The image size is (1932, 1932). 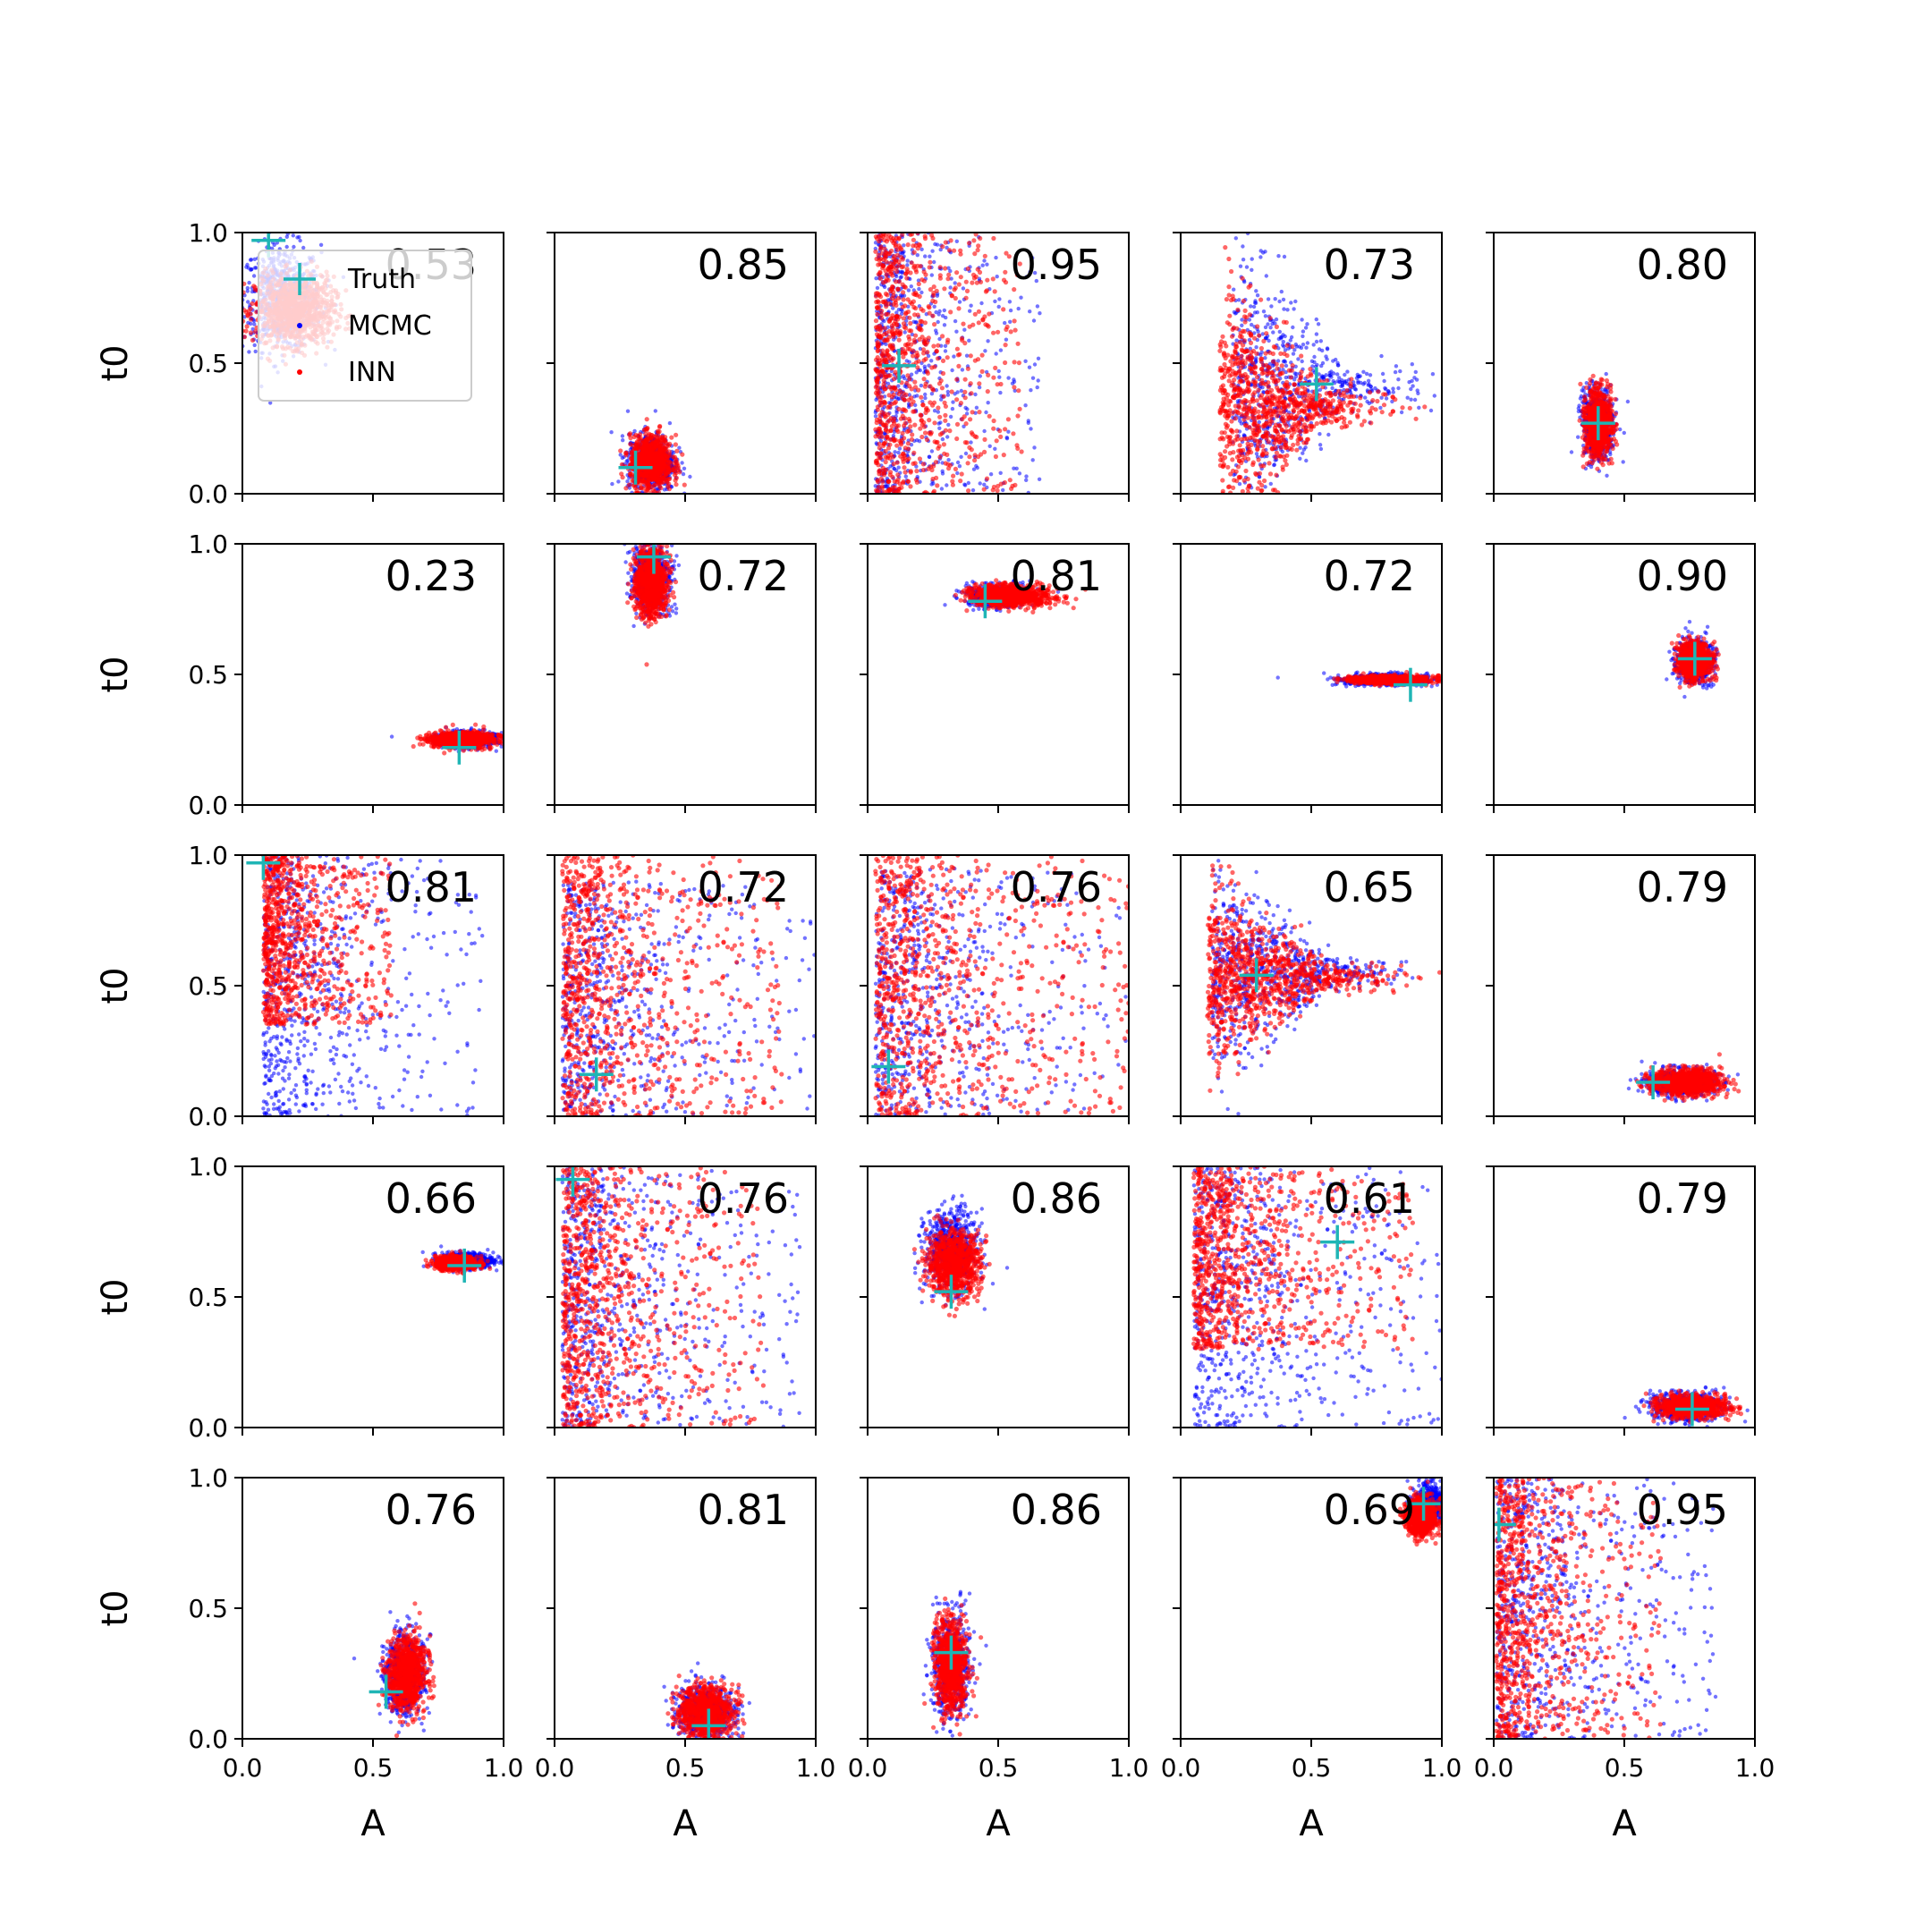 What do you see at coordinates (743, 265) in the screenshot?
I see `score-label: 0.85` at bounding box center [743, 265].